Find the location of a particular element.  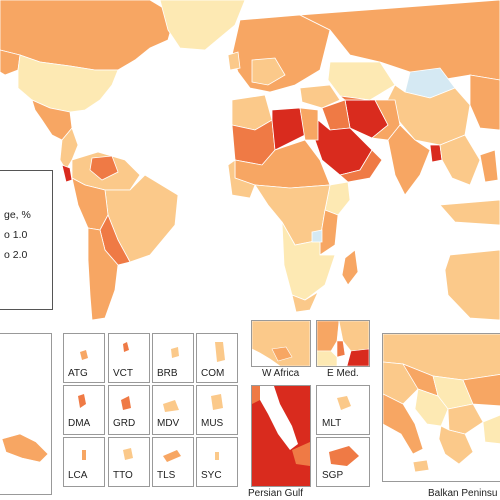

label-sgp: SGP is located at coordinates (333, 475).